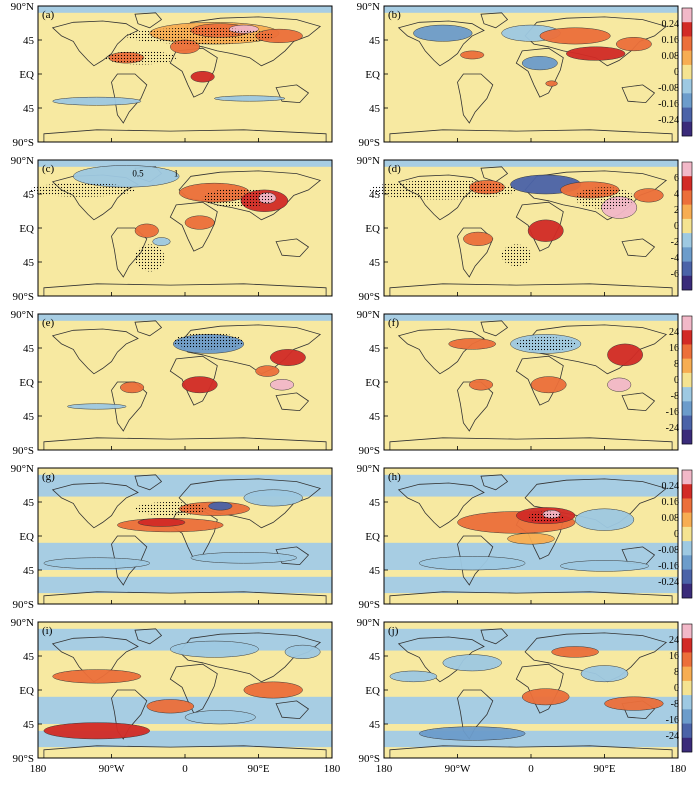 This screenshot has width=700, height=790. What do you see at coordinates (518, 75) in the screenshot?
I see `map-panel-b: (b) 90°N 45 EQ 45 90°S` at bounding box center [518, 75].